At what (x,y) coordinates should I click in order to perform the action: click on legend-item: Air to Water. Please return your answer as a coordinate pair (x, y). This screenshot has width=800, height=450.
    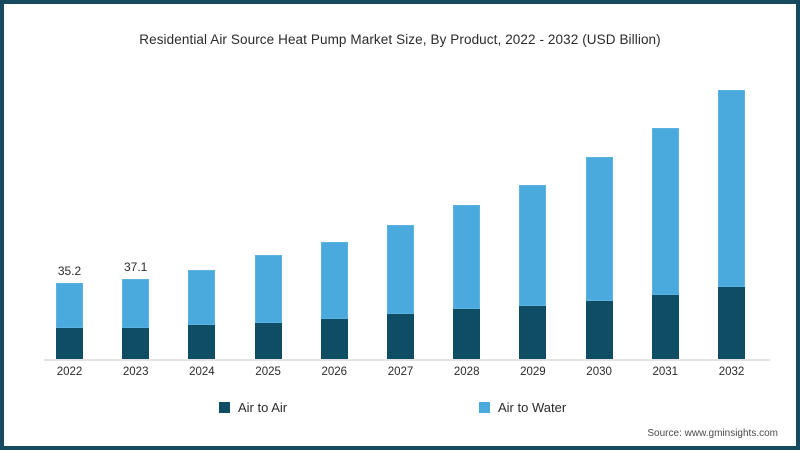
    Looking at the image, I should click on (522, 407).